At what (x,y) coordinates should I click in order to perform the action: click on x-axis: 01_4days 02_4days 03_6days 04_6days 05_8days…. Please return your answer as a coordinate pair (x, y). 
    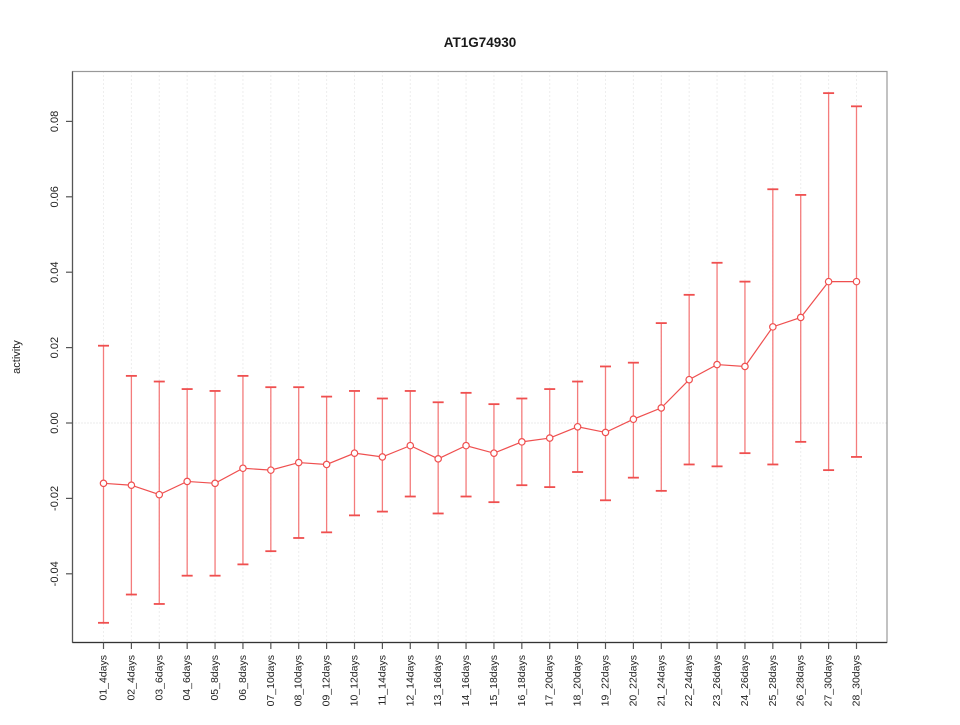
    Looking at the image, I should click on (480, 674).